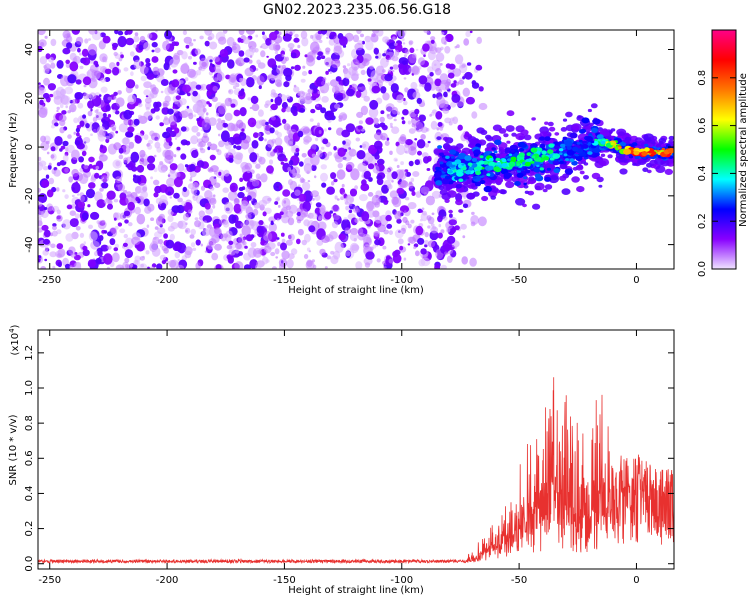 This screenshot has height=604, width=750. I want to click on snr-y-multiplier: (x104), so click(14, 339).